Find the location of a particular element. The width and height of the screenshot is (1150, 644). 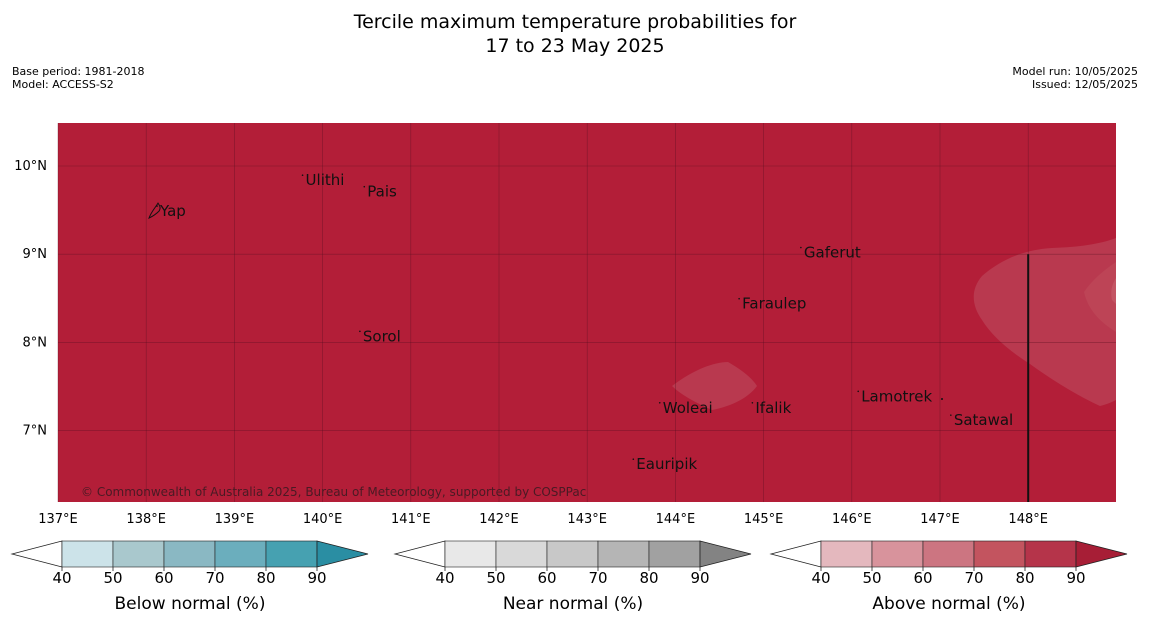

colorbar-below: 40 50 60 70 80 90 is located at coordinates (189, 563).